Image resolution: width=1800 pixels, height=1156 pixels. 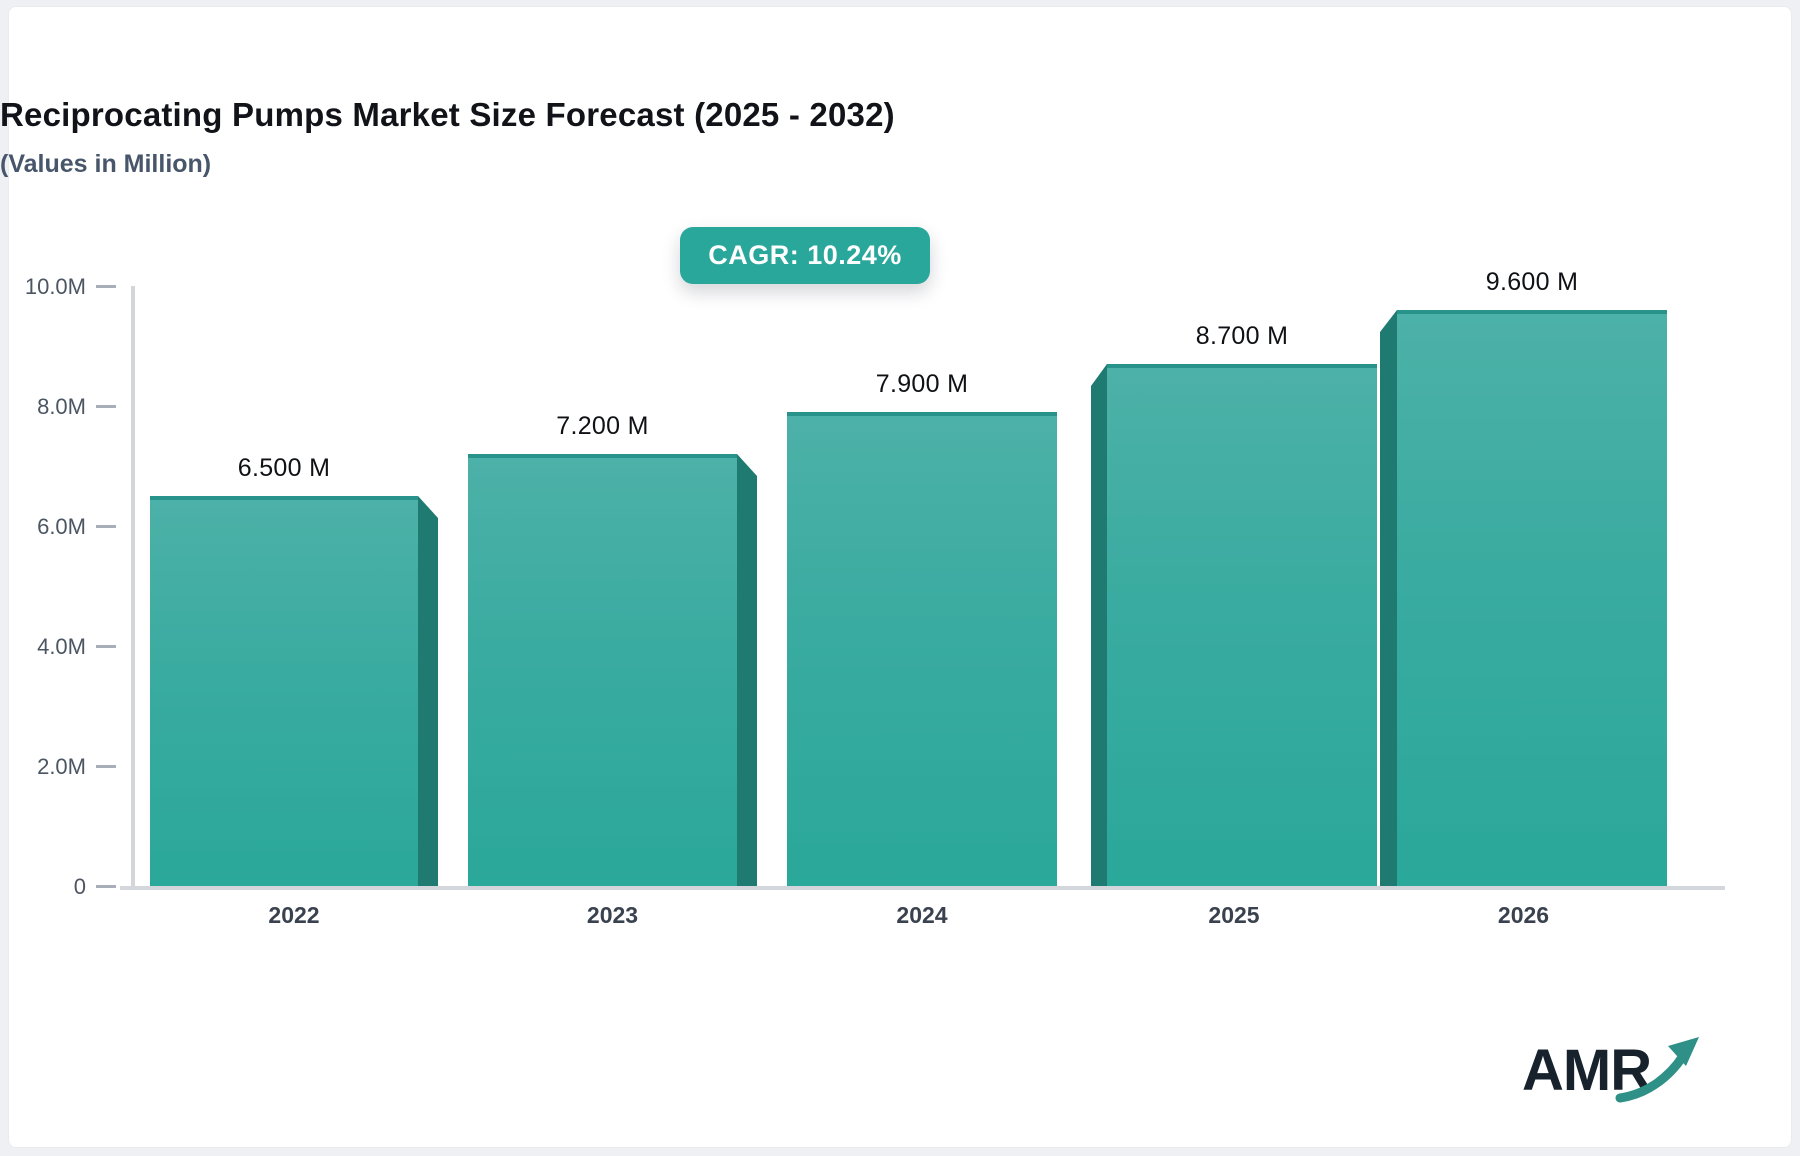 I want to click on cagr-badge: CAGR: 10.24%, so click(x=805, y=255).